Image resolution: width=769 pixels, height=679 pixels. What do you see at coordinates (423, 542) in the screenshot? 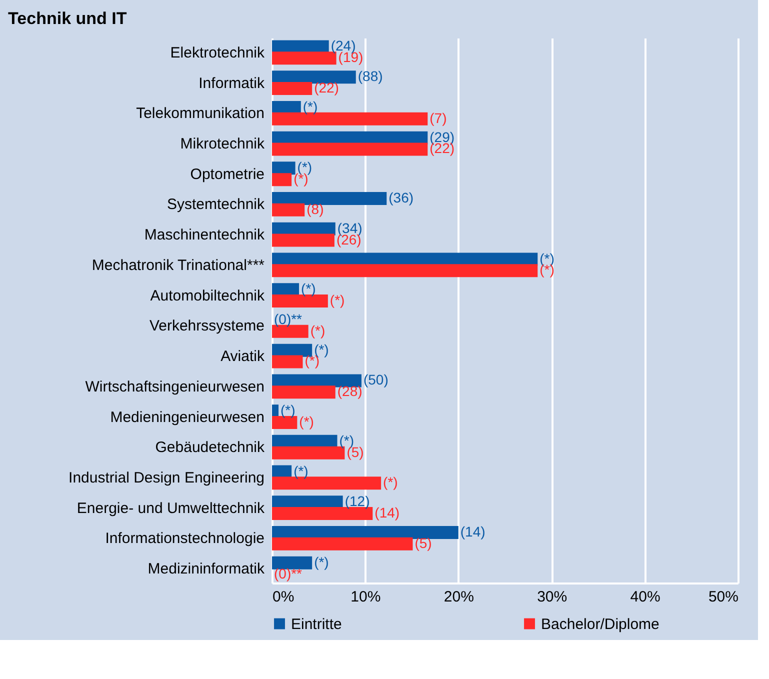
I see `annotation: (5)` at bounding box center [423, 542].